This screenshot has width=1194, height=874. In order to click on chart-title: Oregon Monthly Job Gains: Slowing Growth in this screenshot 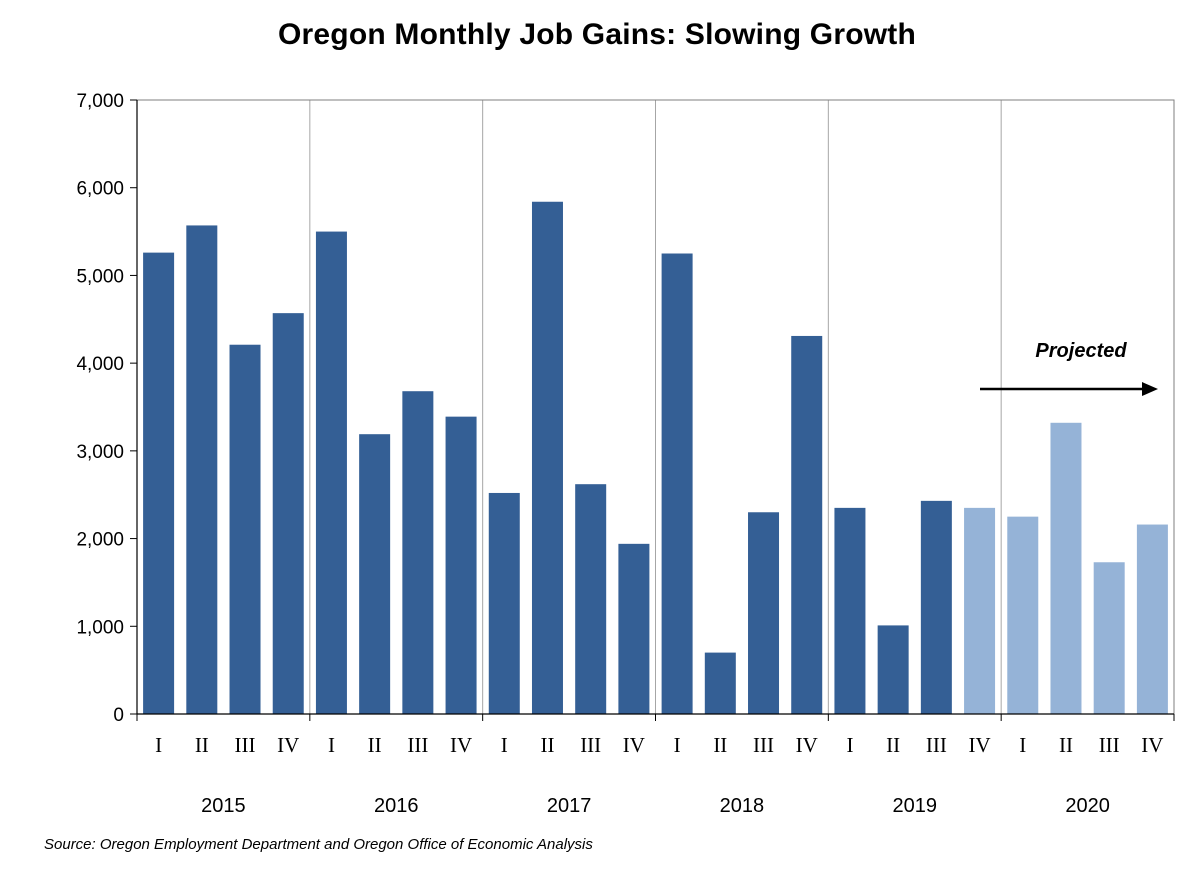, I will do `click(597, 34)`.